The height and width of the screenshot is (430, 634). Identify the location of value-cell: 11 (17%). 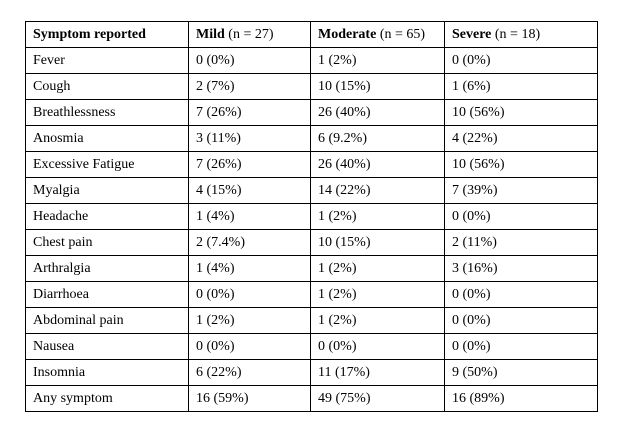
(377, 372).